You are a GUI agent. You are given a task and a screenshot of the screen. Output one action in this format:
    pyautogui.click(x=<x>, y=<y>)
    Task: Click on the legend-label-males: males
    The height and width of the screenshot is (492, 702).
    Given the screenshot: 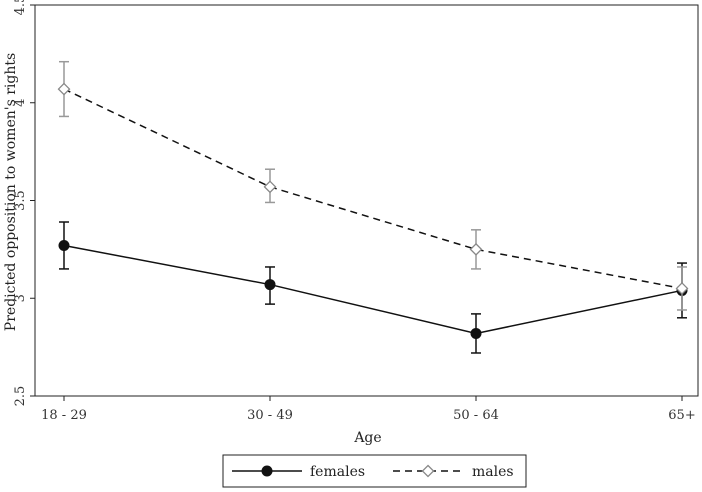 What is the action you would take?
    pyautogui.click(x=493, y=472)
    